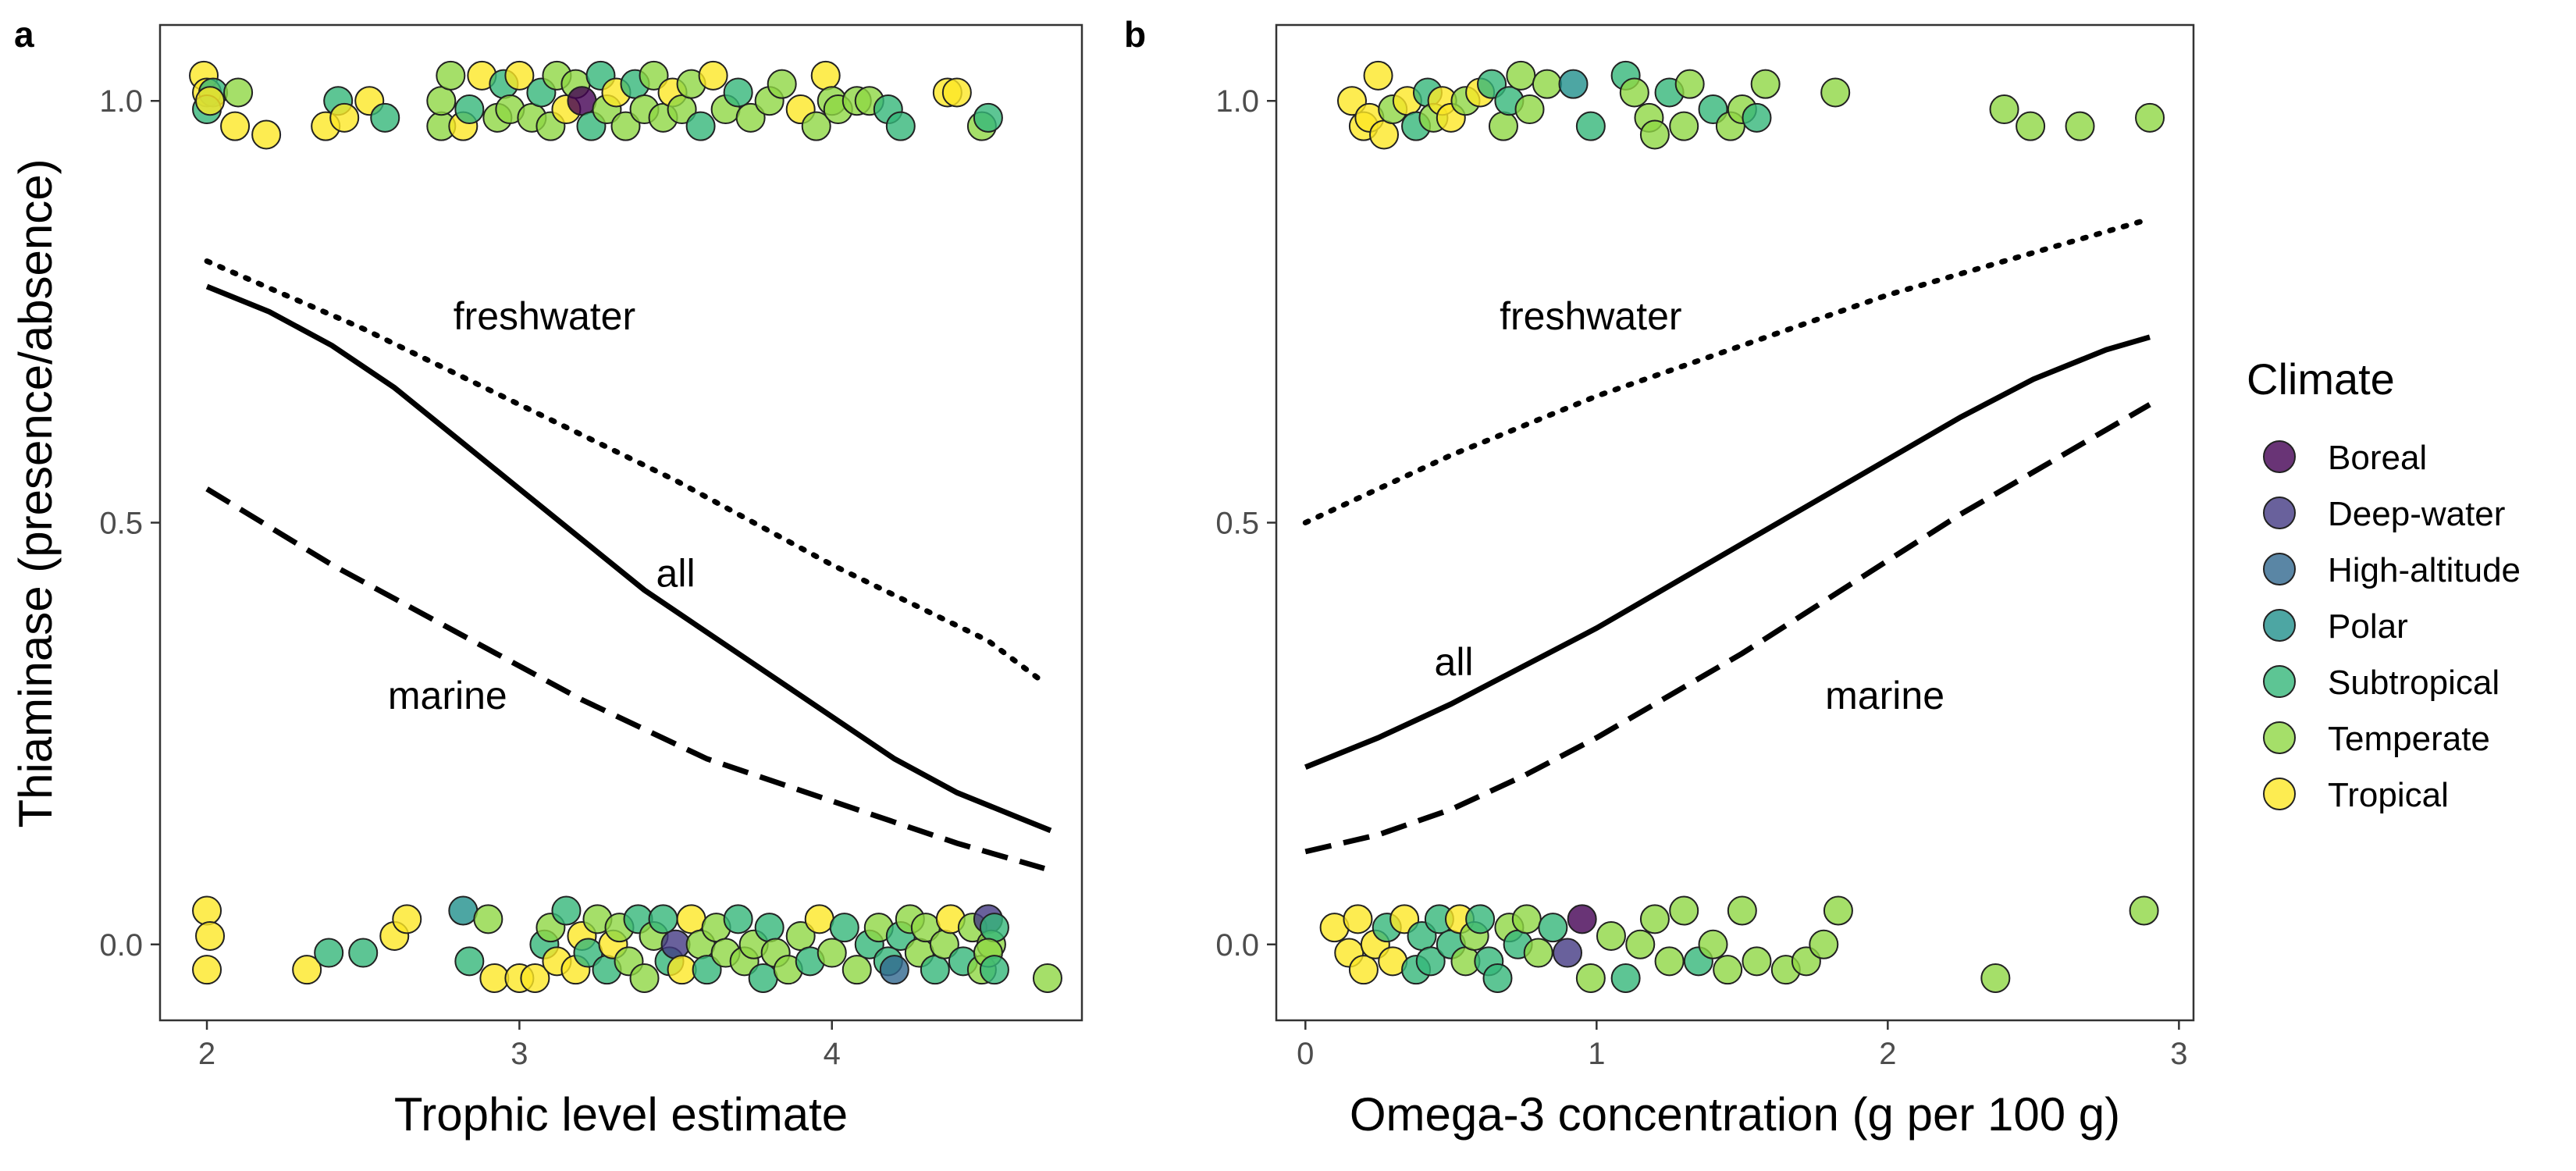 Image resolution: width=2576 pixels, height=1171 pixels. I want to click on x-axis-title: Omega-3 concentration (g per 100 g), so click(1735, 1114).